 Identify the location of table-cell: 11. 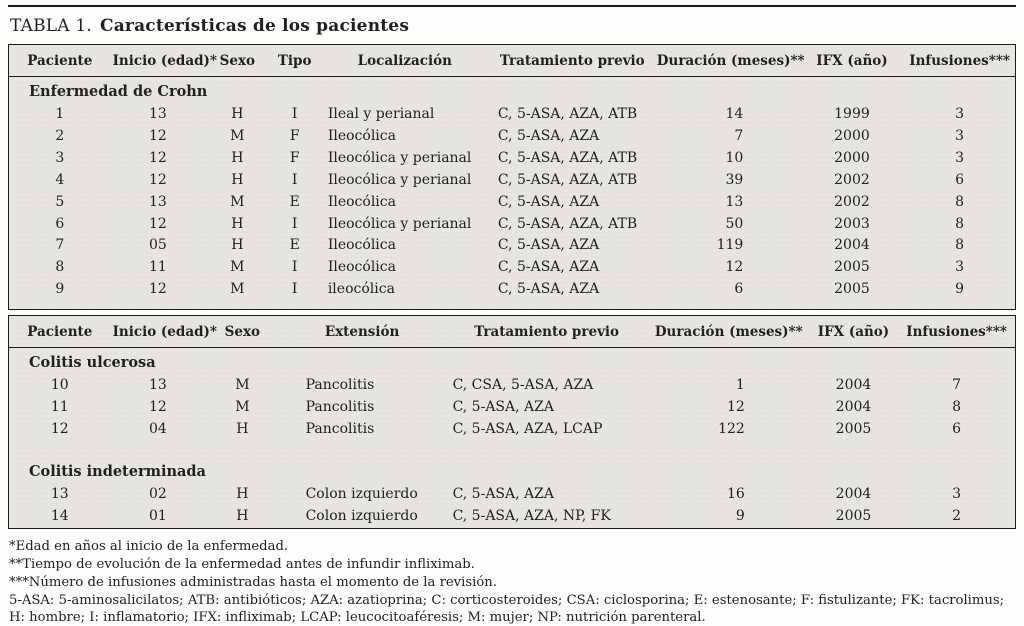
(59, 407).